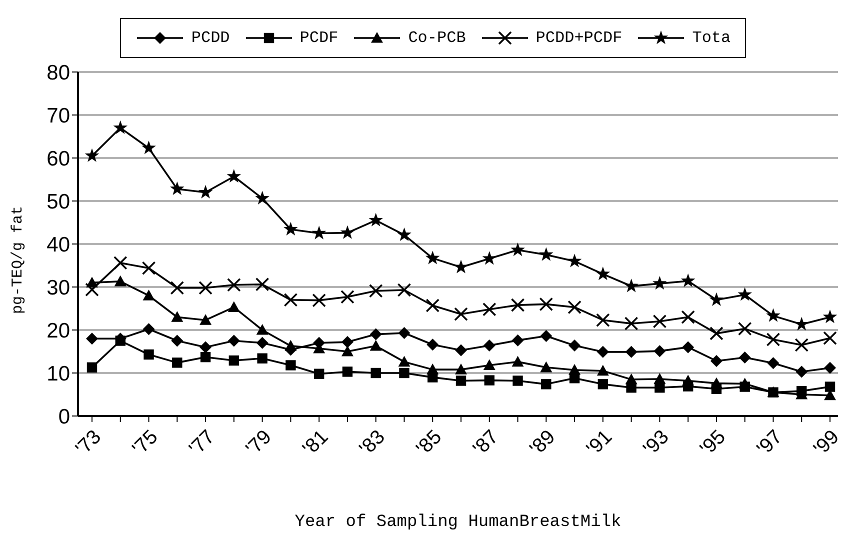 The width and height of the screenshot is (850, 544). Describe the element at coordinates (711, 38) in the screenshot. I see `legend-label: Tota` at that location.